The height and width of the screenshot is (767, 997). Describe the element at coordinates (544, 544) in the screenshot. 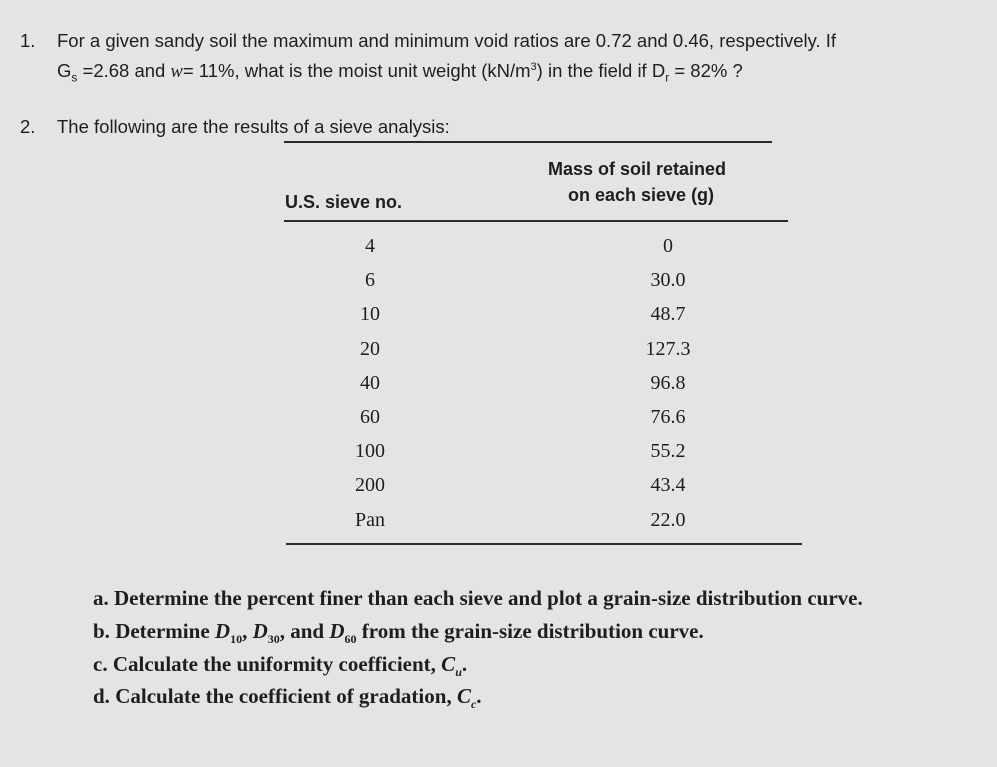

I see `table-bottom-rule` at that location.